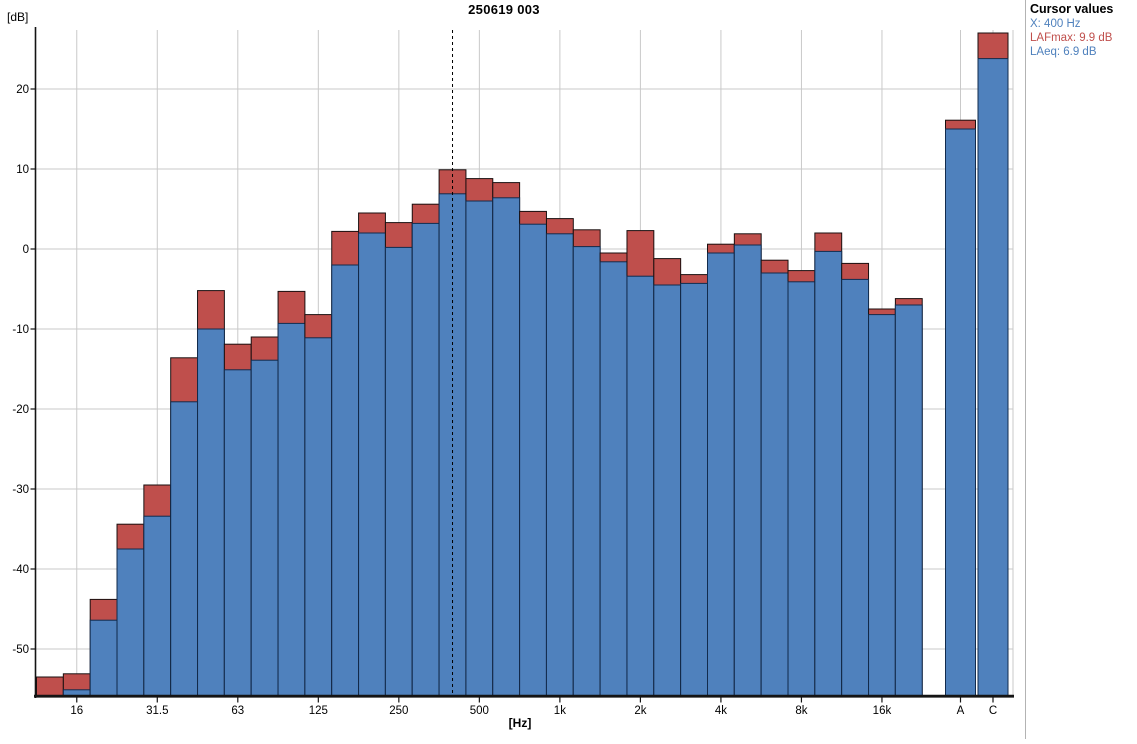  Describe the element at coordinates (801, 711) in the screenshot. I see `x-tick-label-8k: 8k` at that location.